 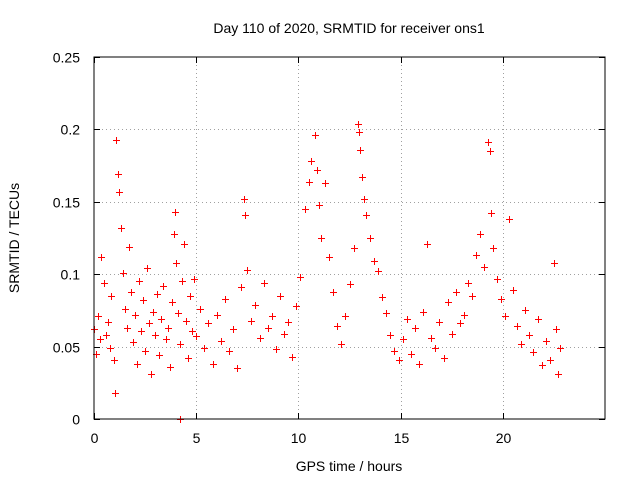 What do you see at coordinates (95, 438) in the screenshot?
I see `x-tick-label: 0` at bounding box center [95, 438].